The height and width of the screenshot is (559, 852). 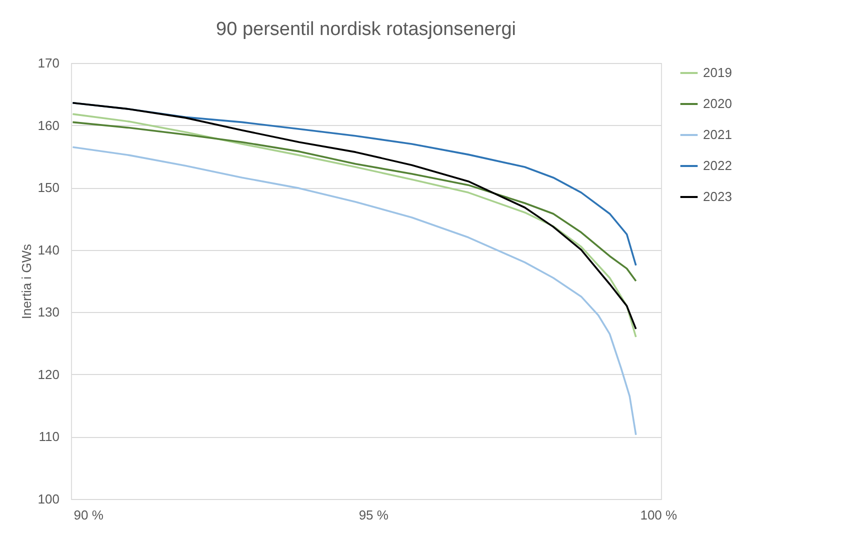 I want to click on x-tick-label: 90 %, so click(x=89, y=515).